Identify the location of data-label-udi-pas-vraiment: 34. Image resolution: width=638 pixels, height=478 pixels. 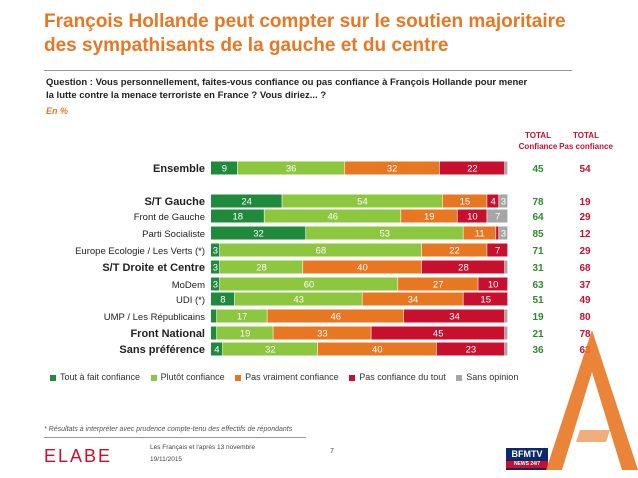
(413, 300).